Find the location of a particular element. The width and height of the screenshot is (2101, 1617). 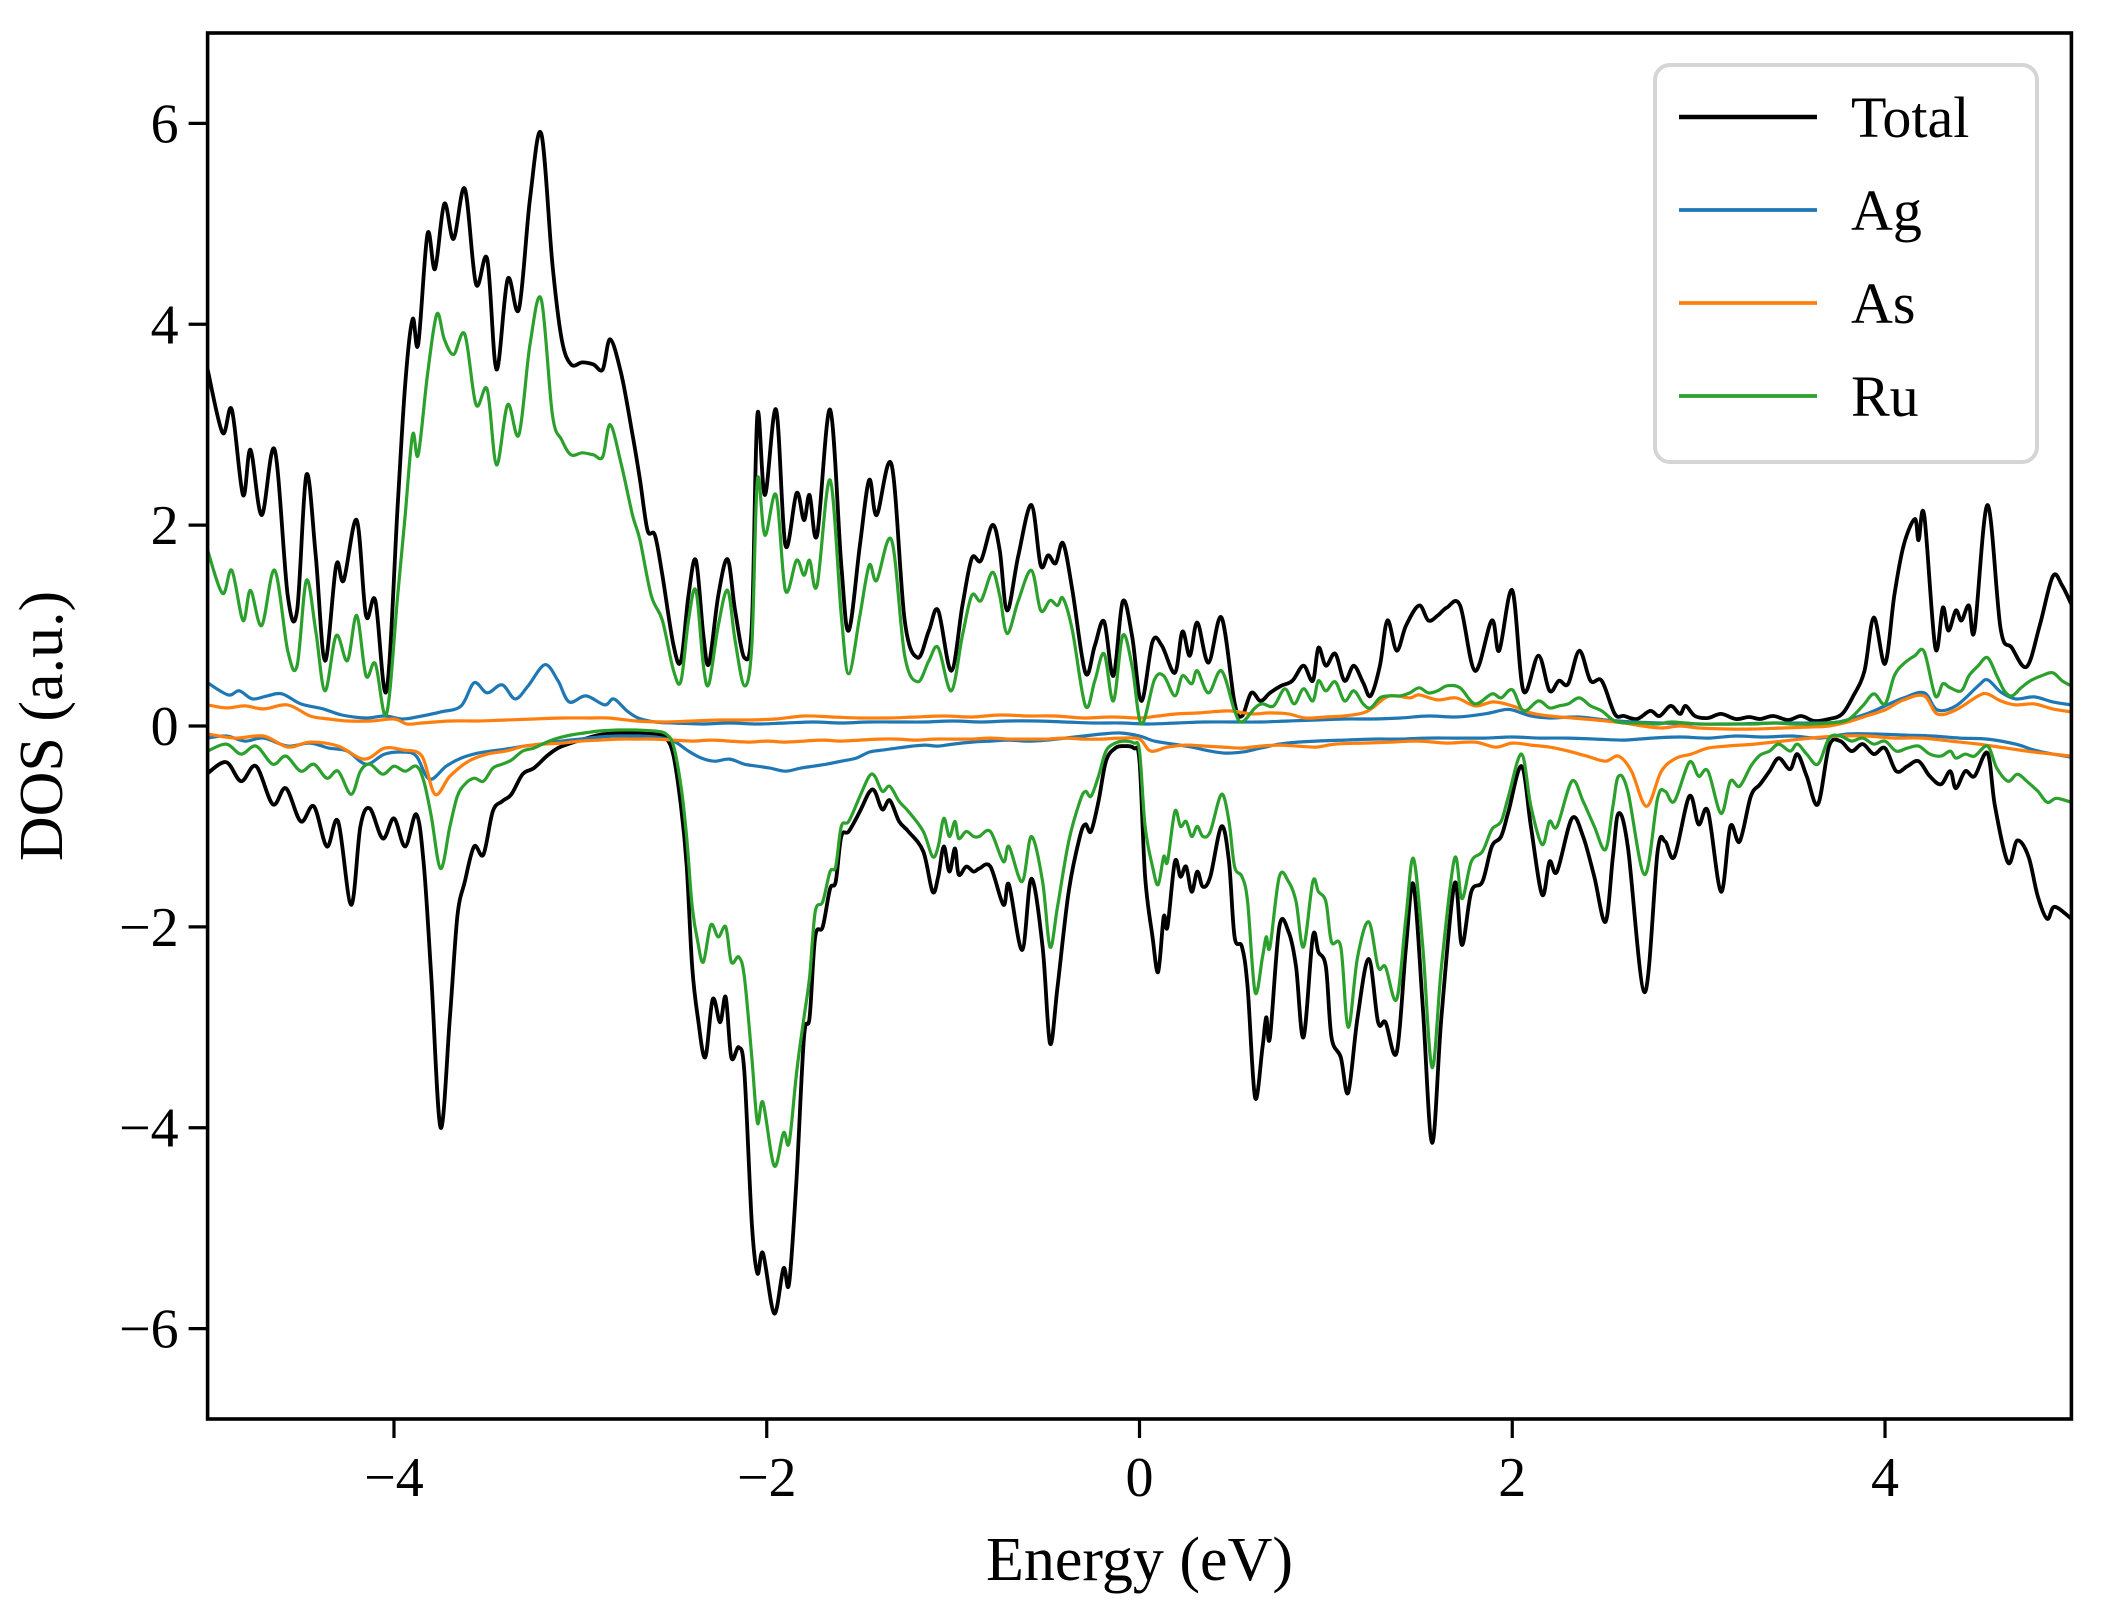

legend-label-ru: Ru is located at coordinates (1885, 396).